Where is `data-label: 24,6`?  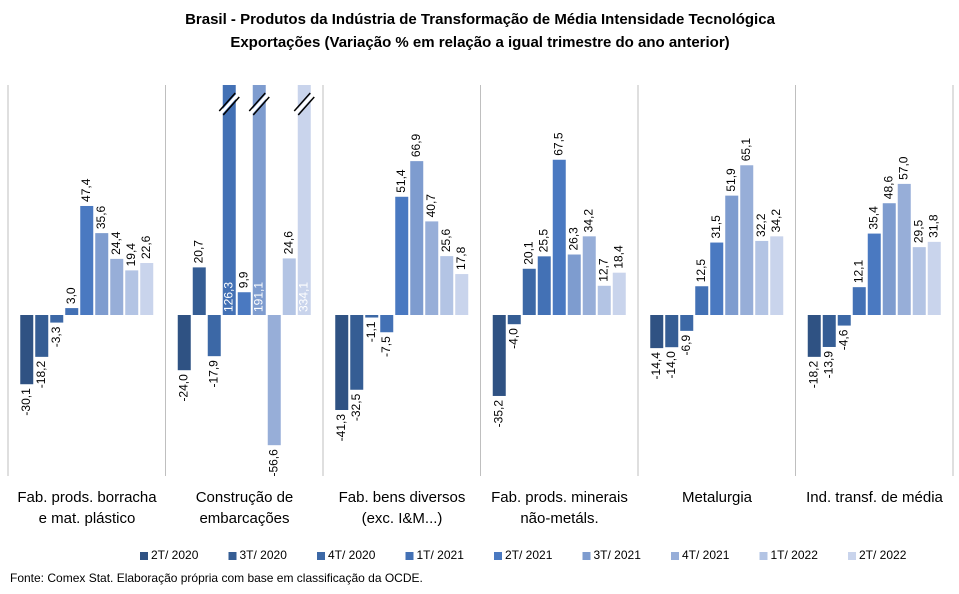 data-label: 24,6 is located at coordinates (288, 243).